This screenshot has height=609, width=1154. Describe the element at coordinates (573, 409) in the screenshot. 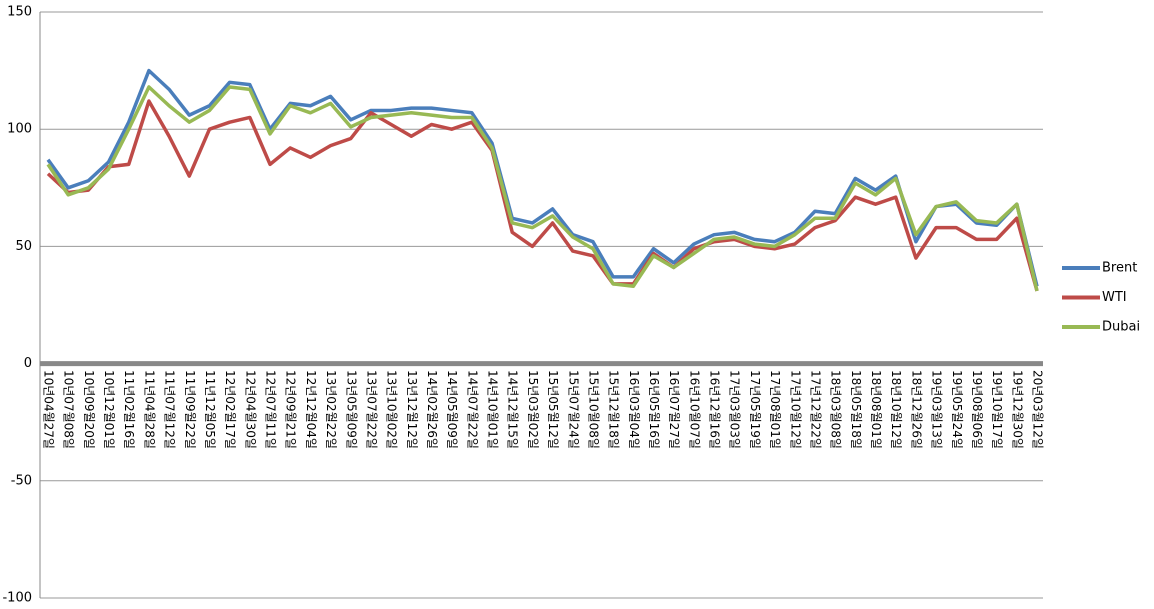

I see `x-tick-label: 15년07월24일` at that location.